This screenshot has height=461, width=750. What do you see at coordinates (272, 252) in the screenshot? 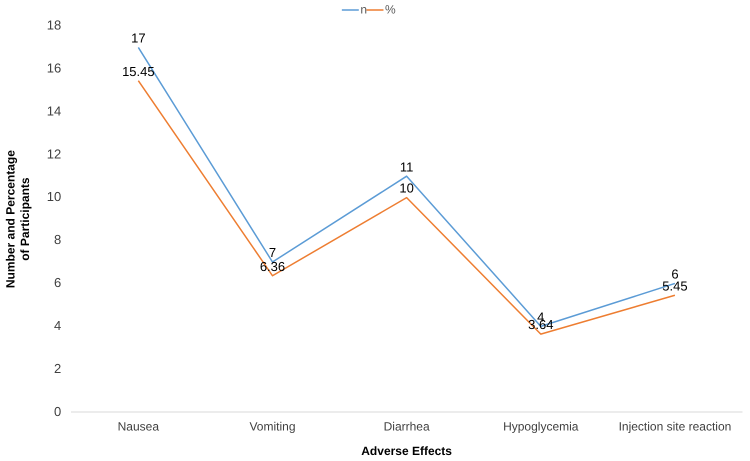
I see `data-label: 7` at bounding box center [272, 252].